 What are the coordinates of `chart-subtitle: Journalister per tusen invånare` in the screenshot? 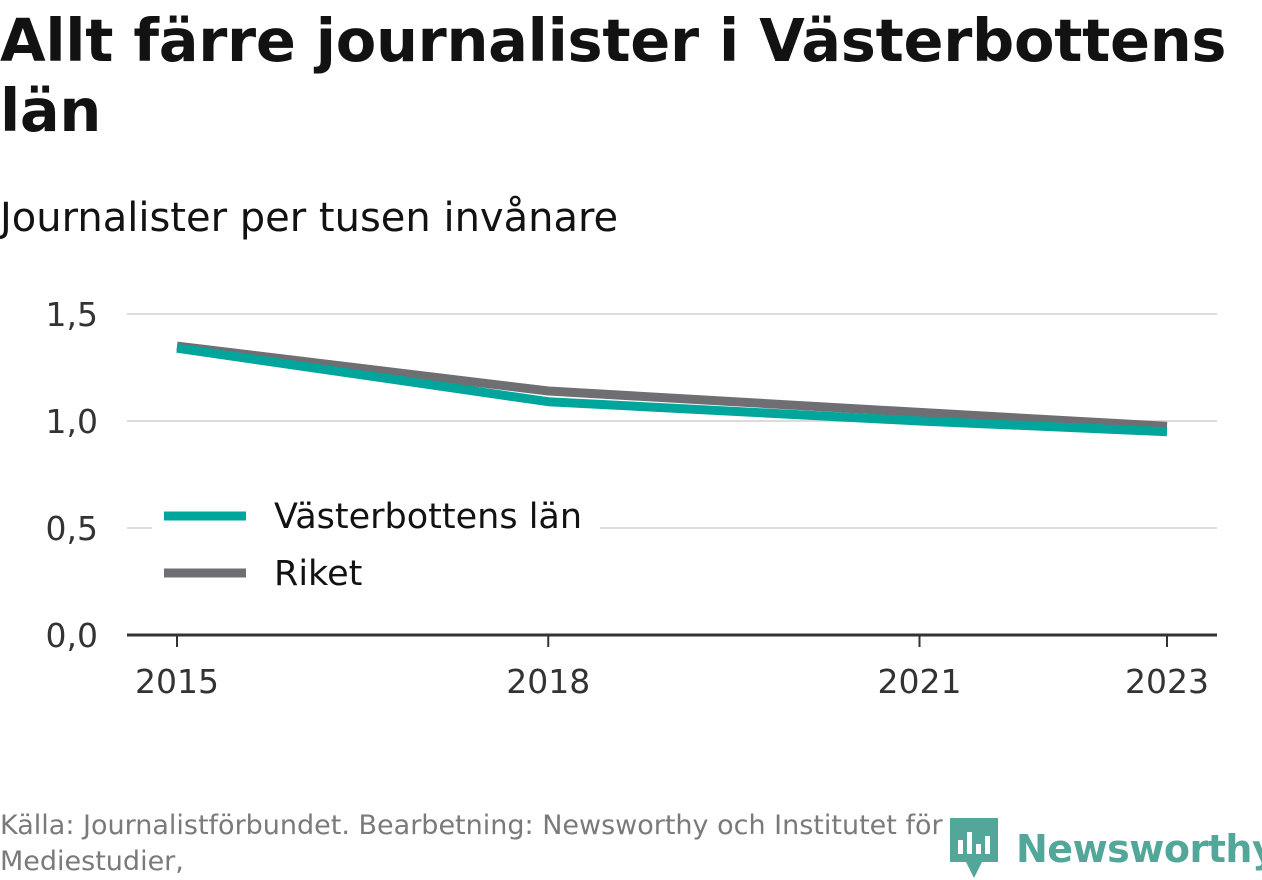 It's located at (309, 218).